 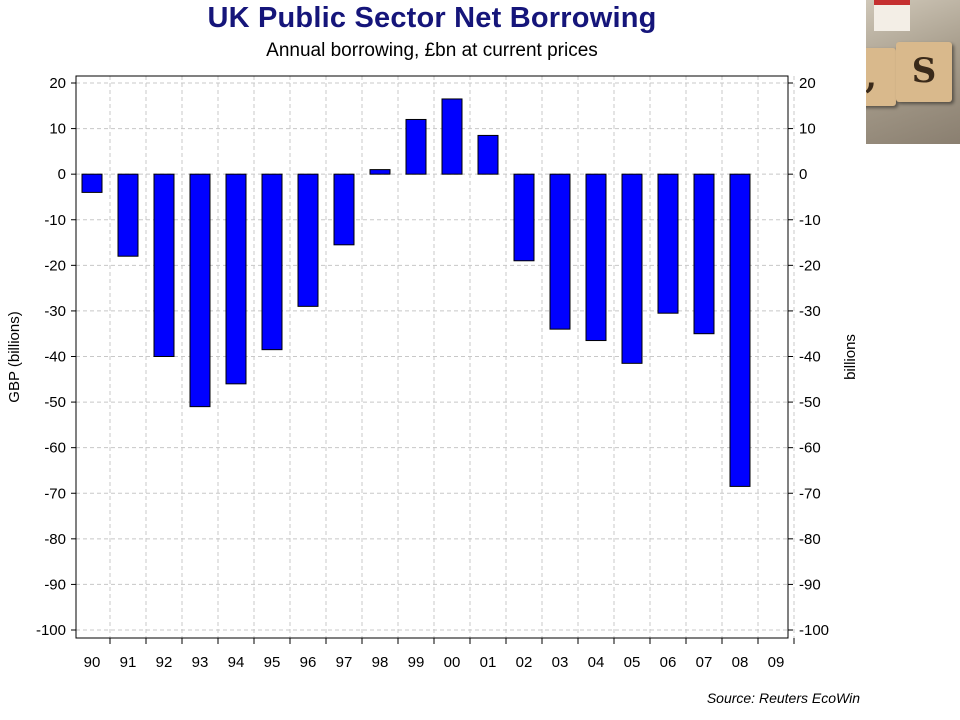 What do you see at coordinates (55, 584) in the screenshot?
I see `y-tick-label-left: -90` at bounding box center [55, 584].